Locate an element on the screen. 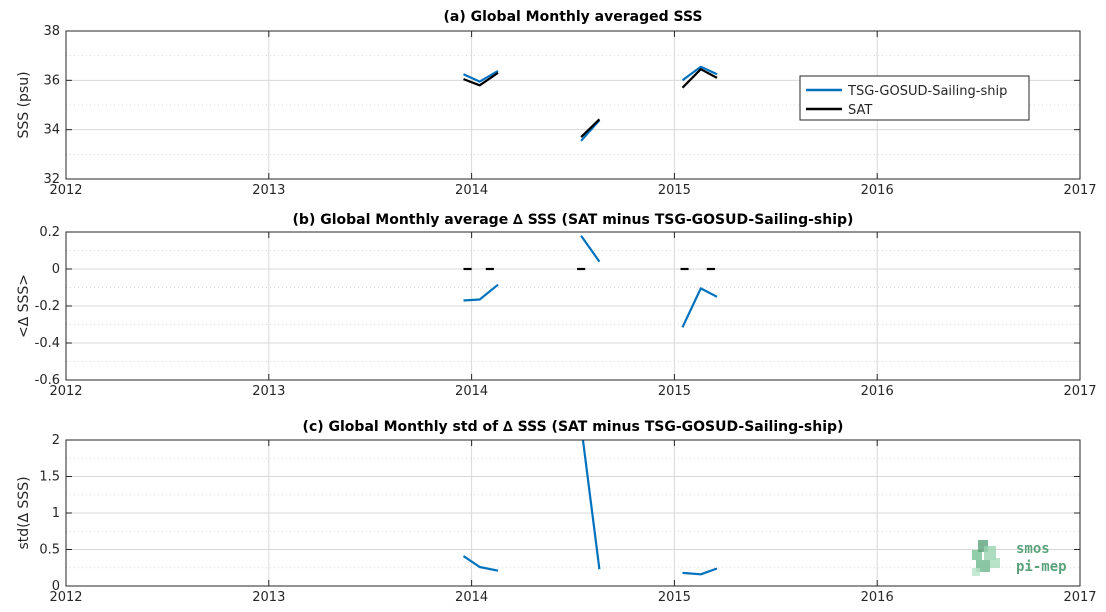  panel-a-title: (a) Global Monthly averaged SSS is located at coordinates (573, 17).